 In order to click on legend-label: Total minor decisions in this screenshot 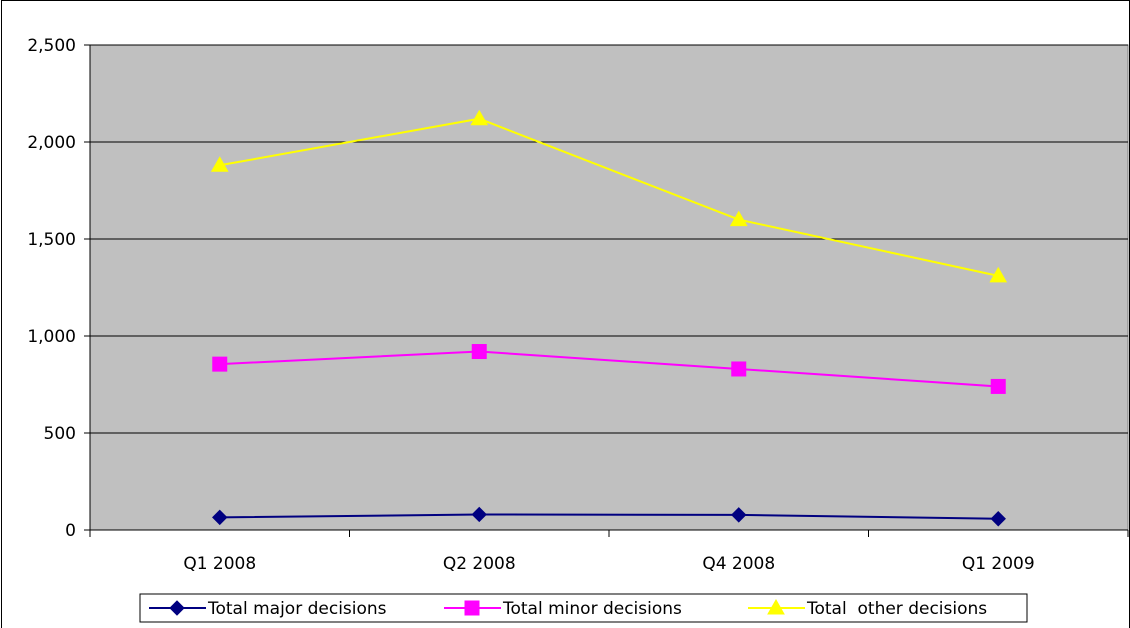, I will do `click(592, 609)`.